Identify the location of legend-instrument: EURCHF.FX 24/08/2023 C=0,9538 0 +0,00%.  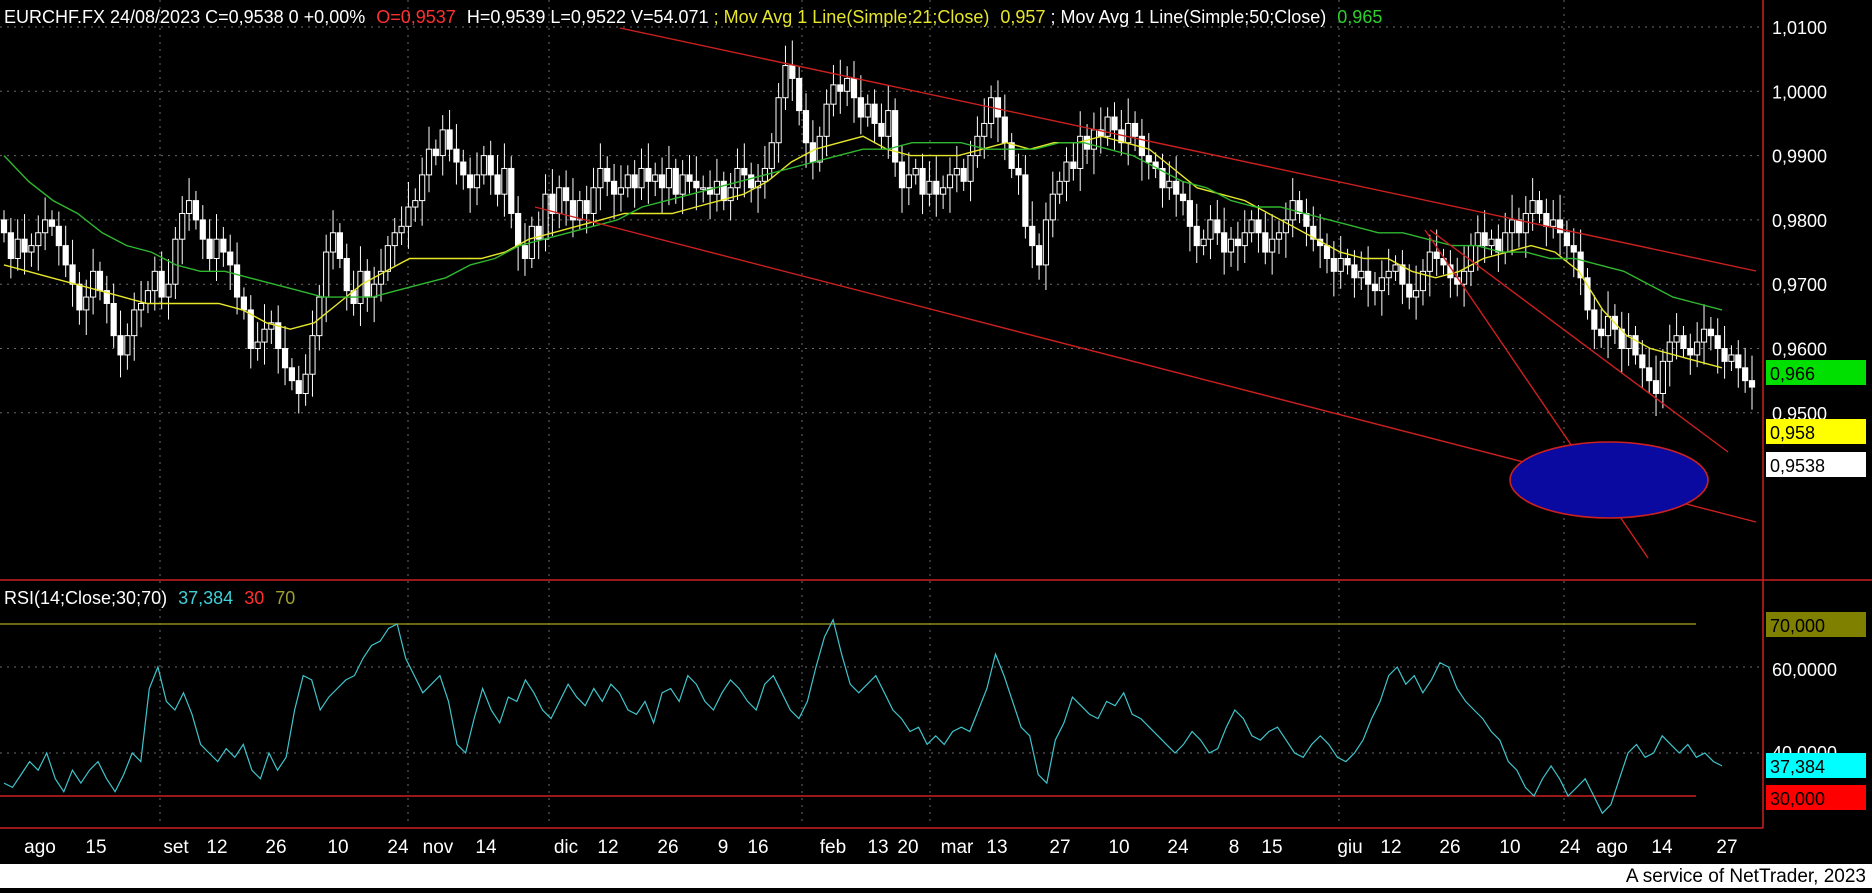
(184, 17).